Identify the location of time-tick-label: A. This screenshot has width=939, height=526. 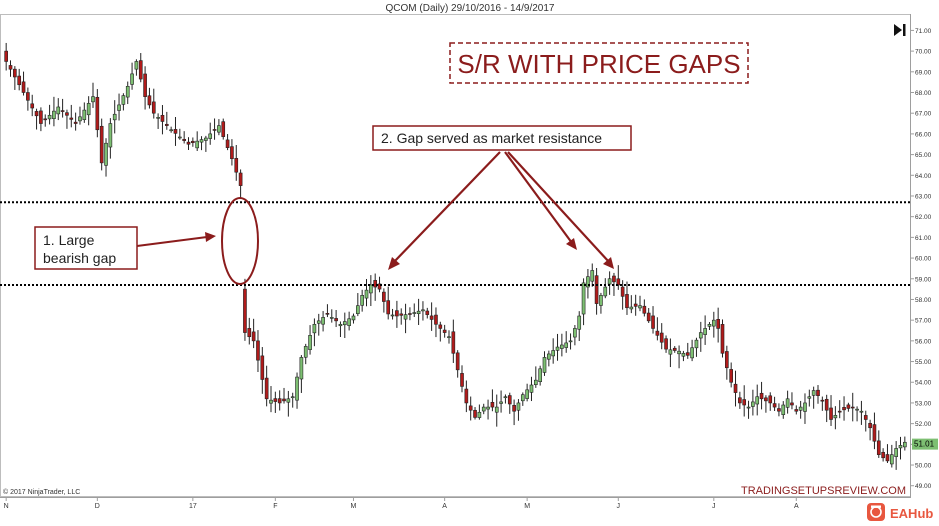
(796, 506).